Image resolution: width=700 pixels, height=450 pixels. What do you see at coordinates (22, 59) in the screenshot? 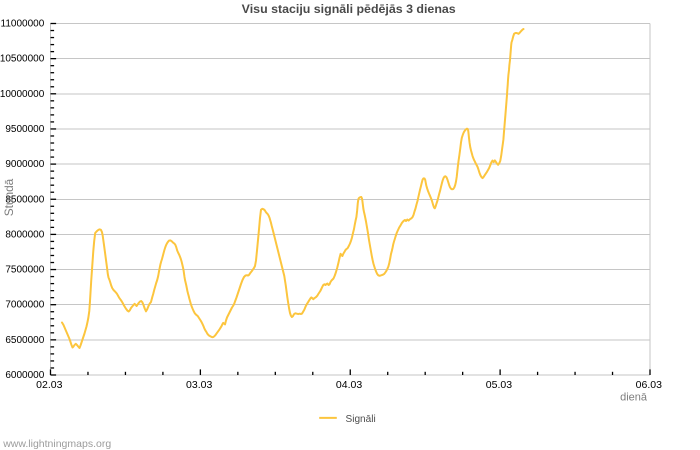
I see `svg-text: 10500000` at bounding box center [22, 59].